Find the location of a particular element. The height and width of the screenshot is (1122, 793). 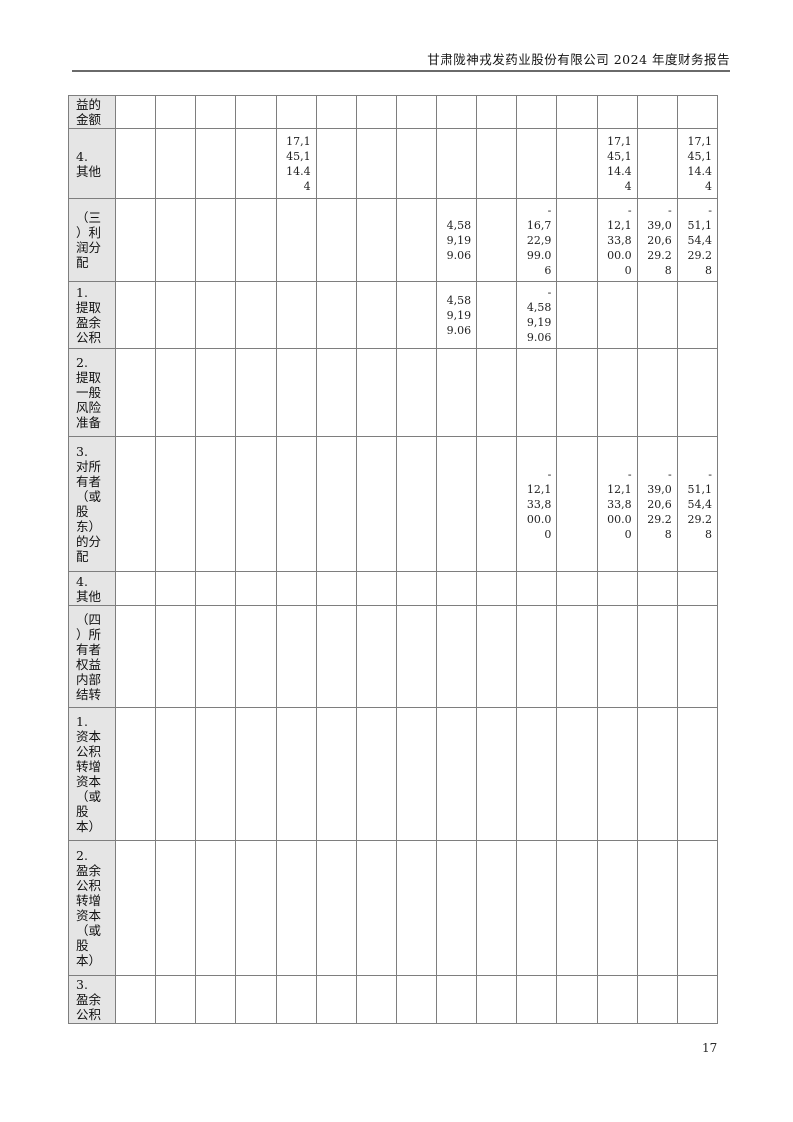

page-number: 17 is located at coordinates (710, 1048).